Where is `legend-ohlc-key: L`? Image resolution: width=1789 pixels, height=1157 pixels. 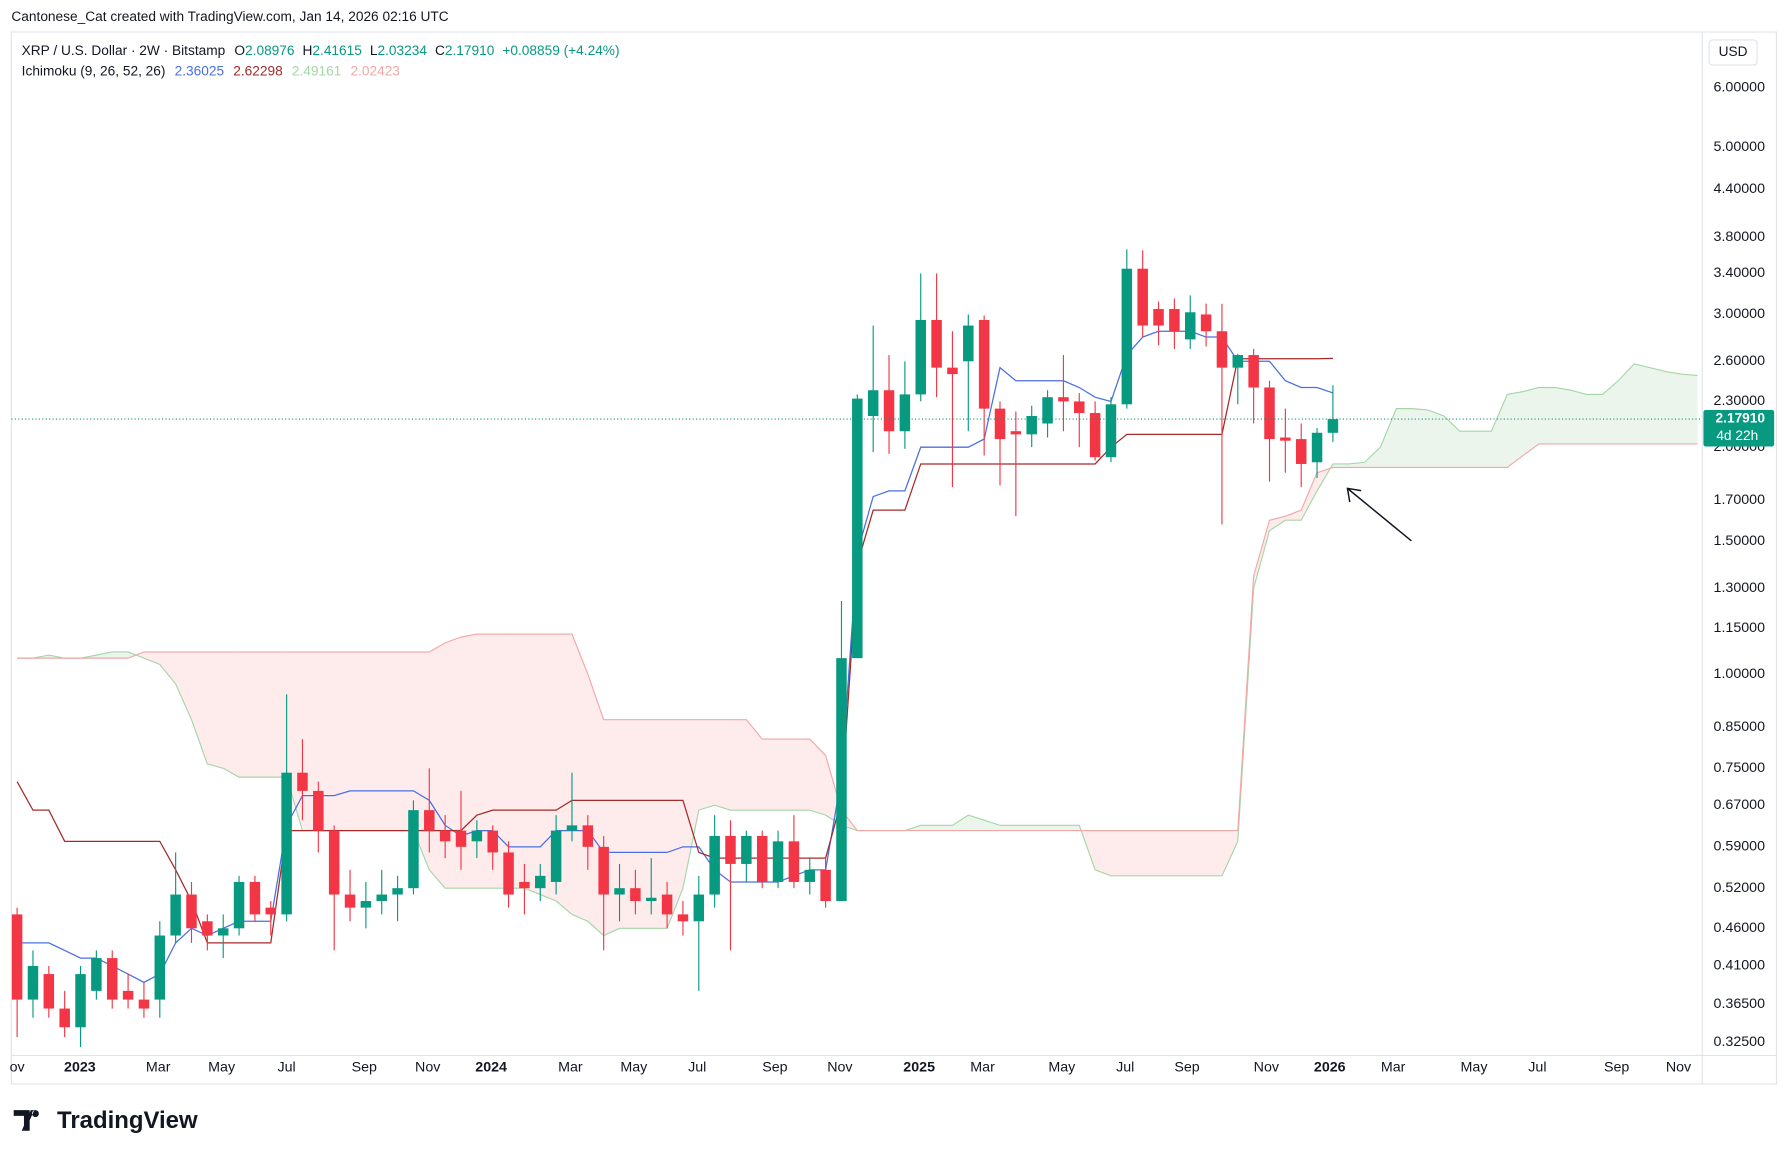
legend-ohlc-key: L is located at coordinates (374, 50).